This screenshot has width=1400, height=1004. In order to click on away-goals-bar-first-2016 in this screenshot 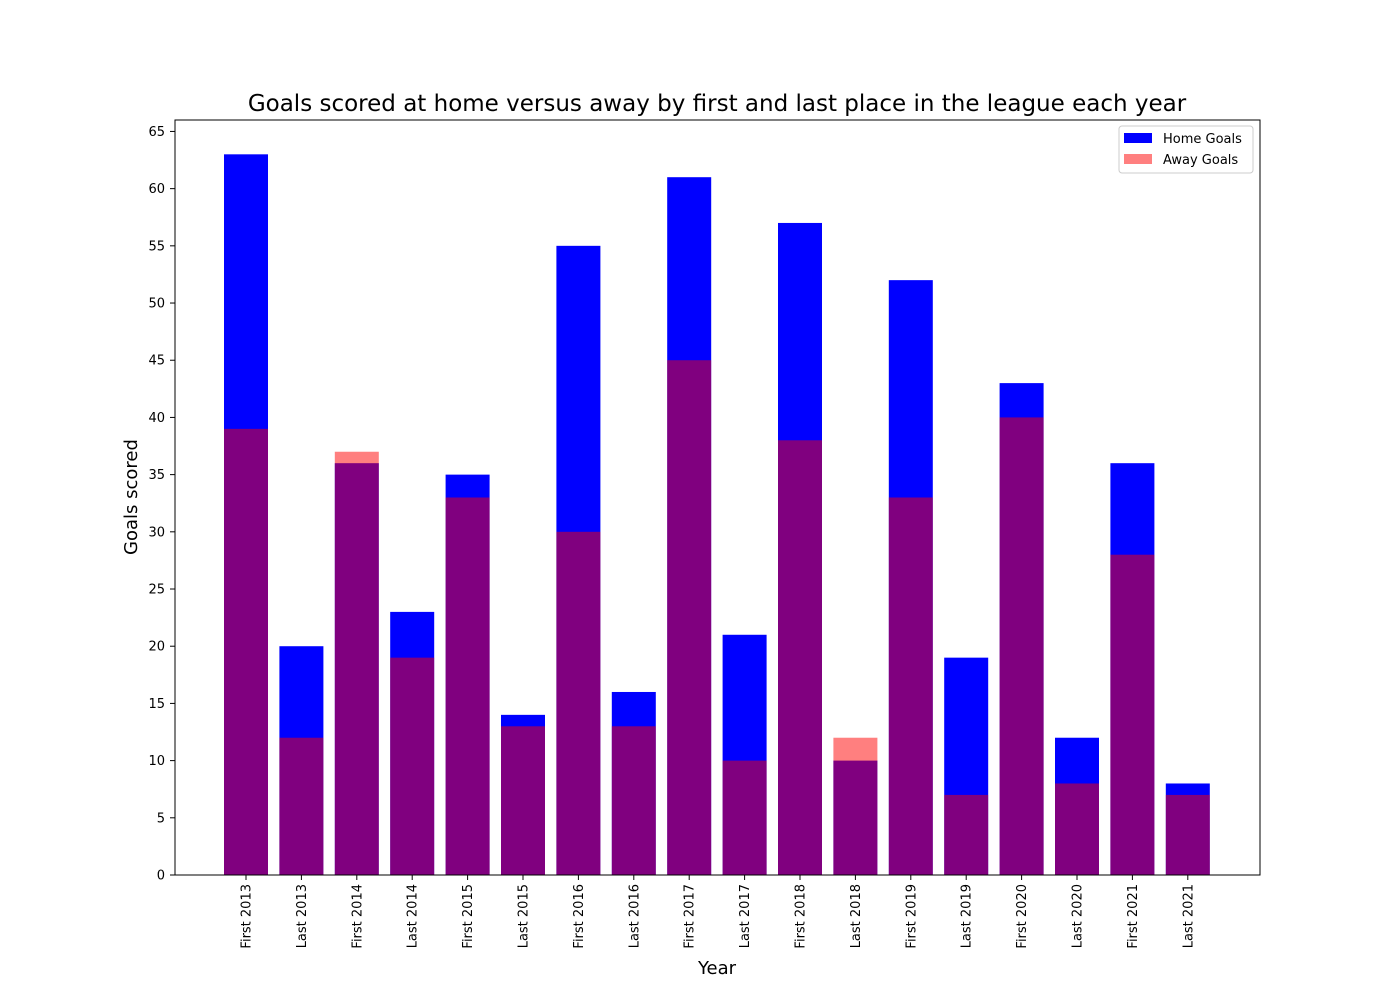, I will do `click(578, 703)`.